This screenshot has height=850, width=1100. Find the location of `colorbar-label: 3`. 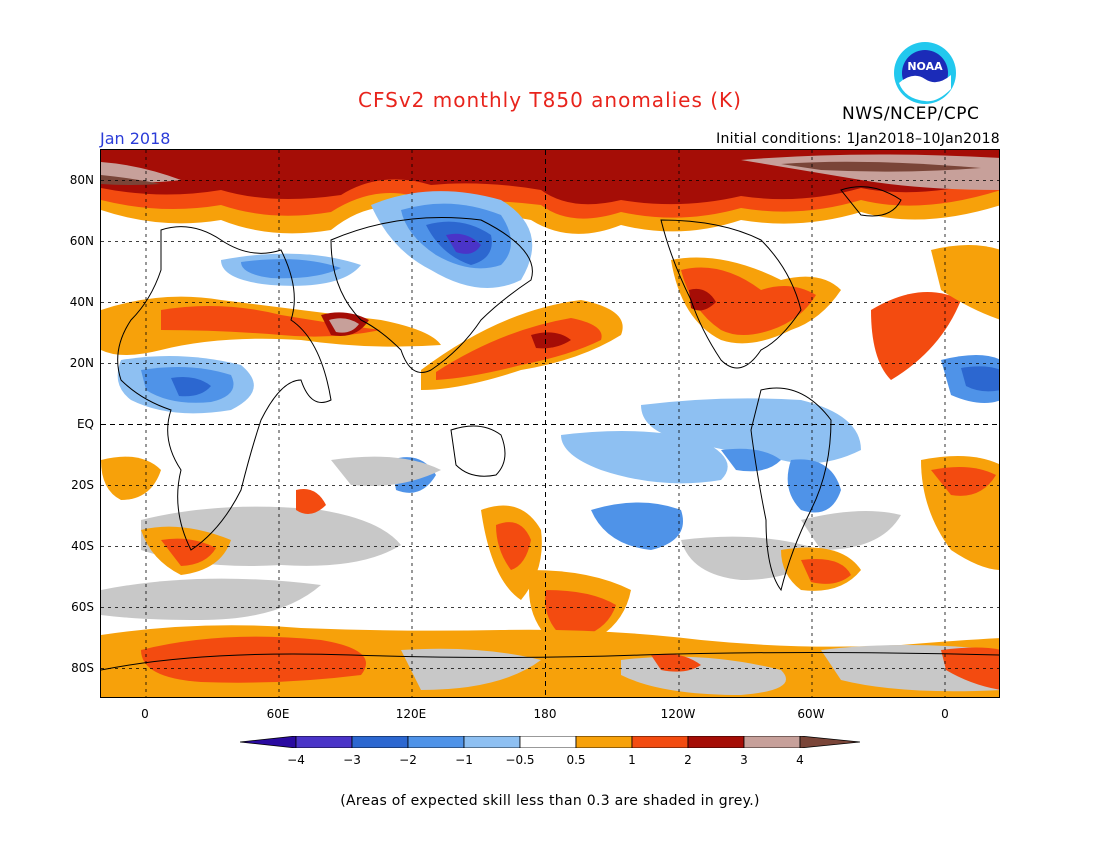

colorbar-label: 3 is located at coordinates (744, 760).